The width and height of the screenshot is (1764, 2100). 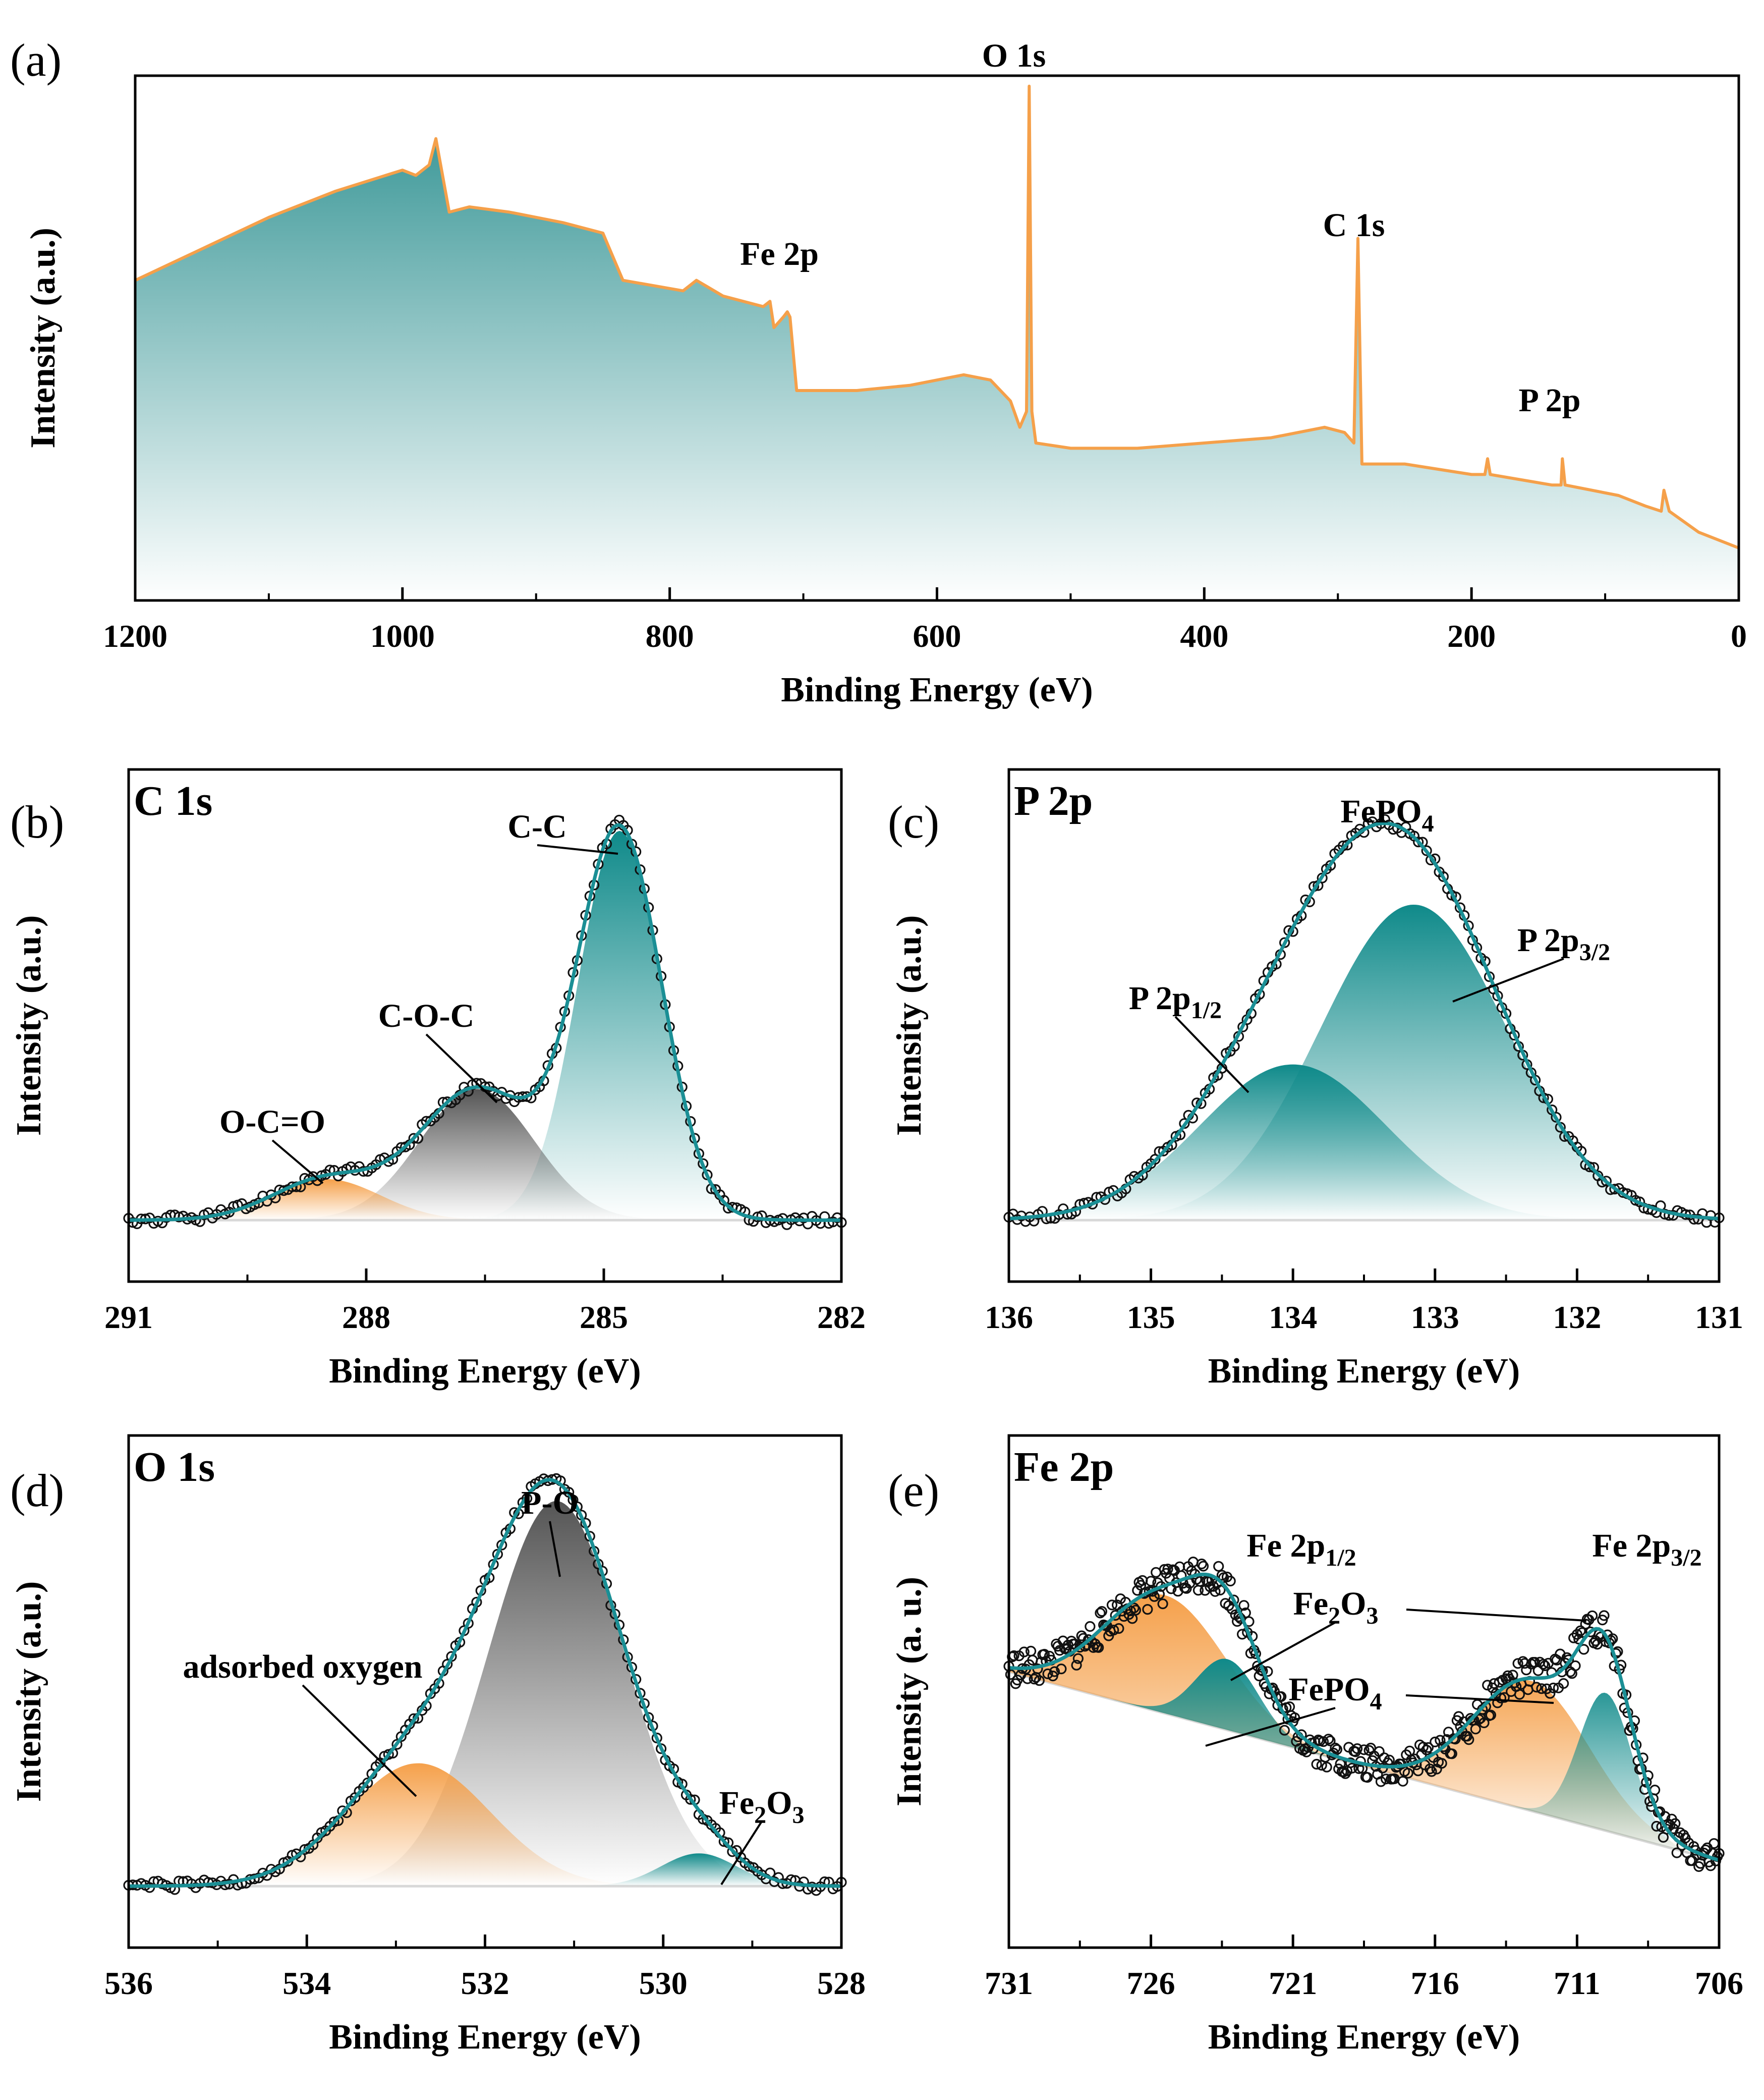 I want to click on x-tick-label: 282, so click(x=841, y=1317).